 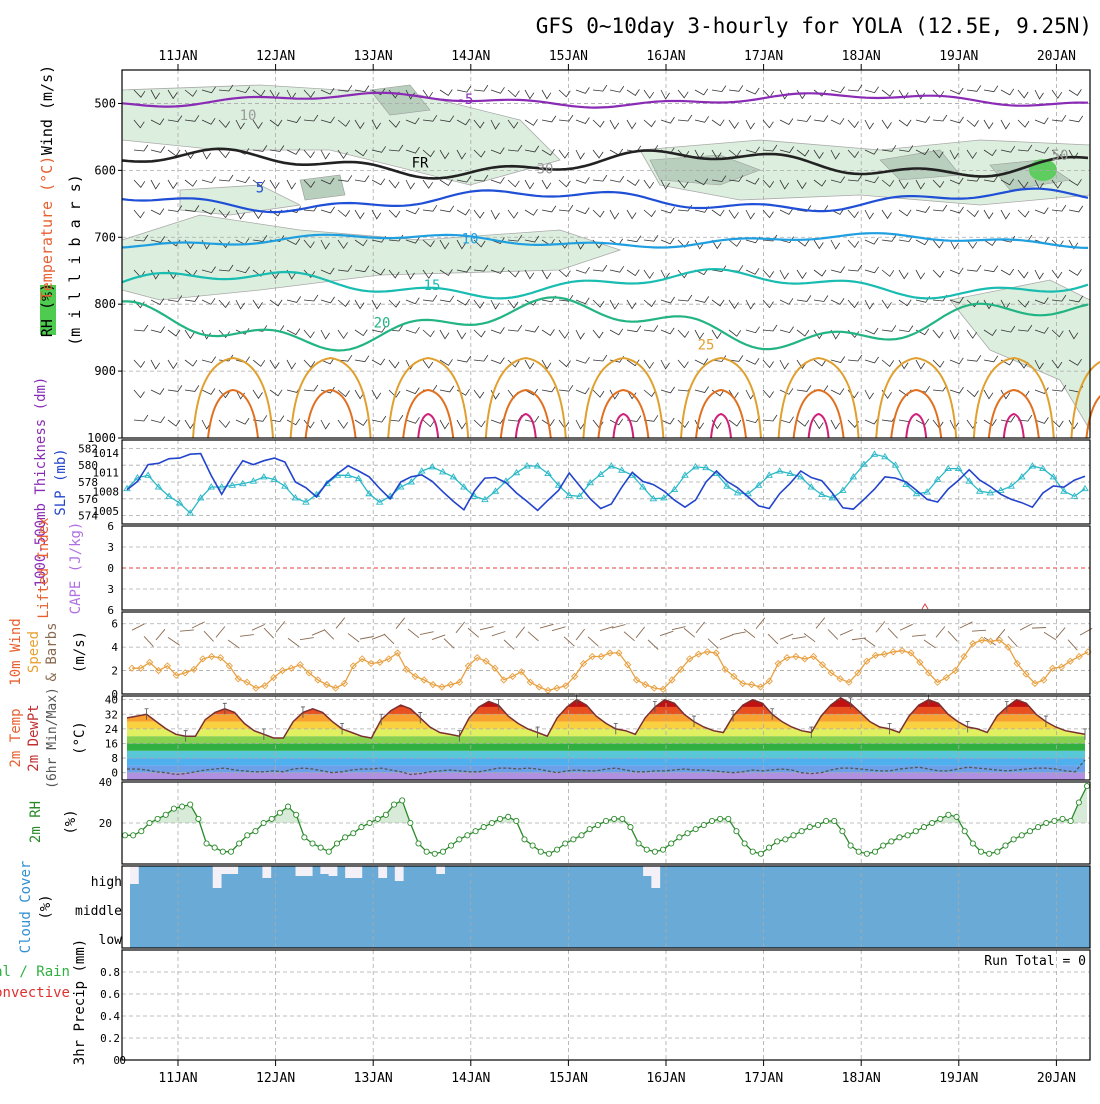 What do you see at coordinates (1006, 707) in the screenshot?
I see `minmax-bar` at bounding box center [1006, 707].